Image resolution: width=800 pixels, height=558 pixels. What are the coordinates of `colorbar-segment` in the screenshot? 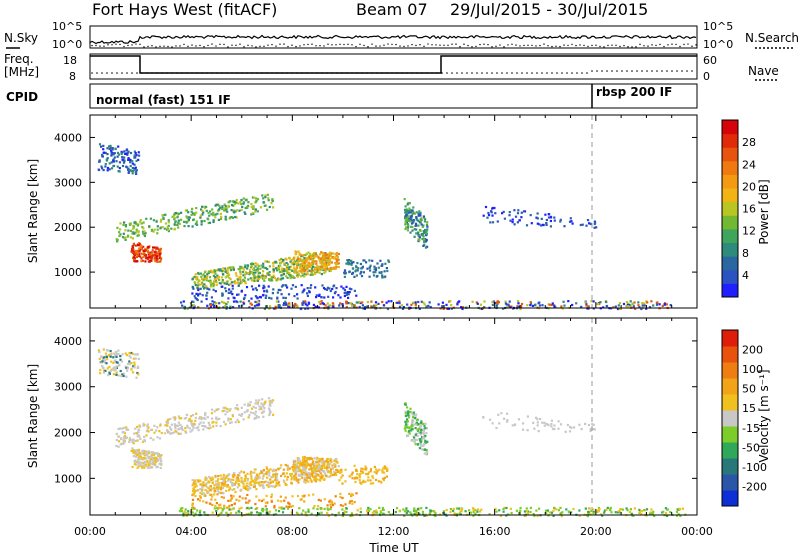 It's located at (730, 354).